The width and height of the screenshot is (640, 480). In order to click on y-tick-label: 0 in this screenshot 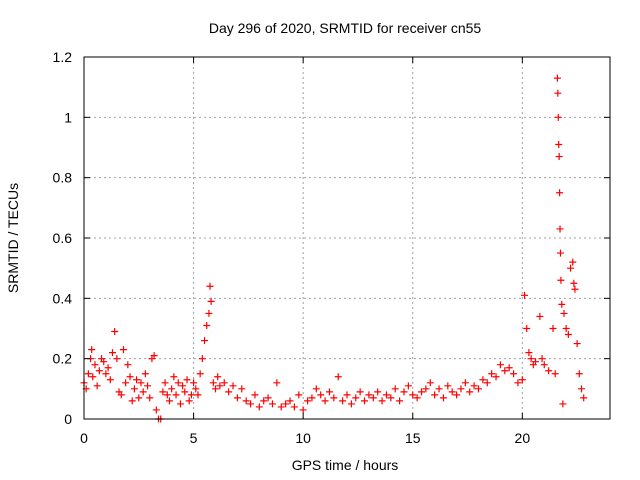, I will do `click(68, 419)`.